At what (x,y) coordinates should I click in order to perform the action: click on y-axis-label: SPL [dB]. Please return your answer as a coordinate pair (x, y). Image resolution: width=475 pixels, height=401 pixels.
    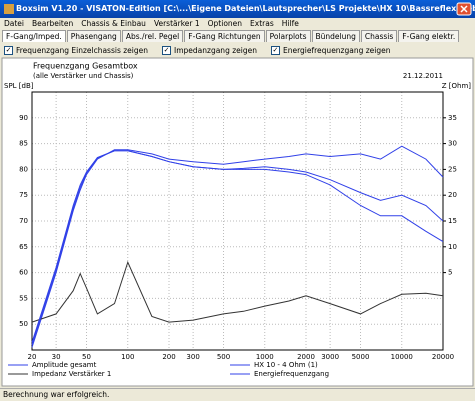
    Looking at the image, I should click on (19, 86).